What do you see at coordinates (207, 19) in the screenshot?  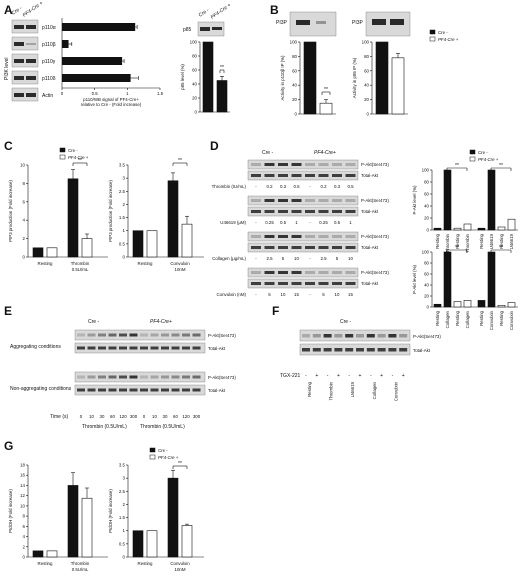 I see `panel-a-p85-blot: Cre - PF4-Cre + p85` at bounding box center [207, 19].